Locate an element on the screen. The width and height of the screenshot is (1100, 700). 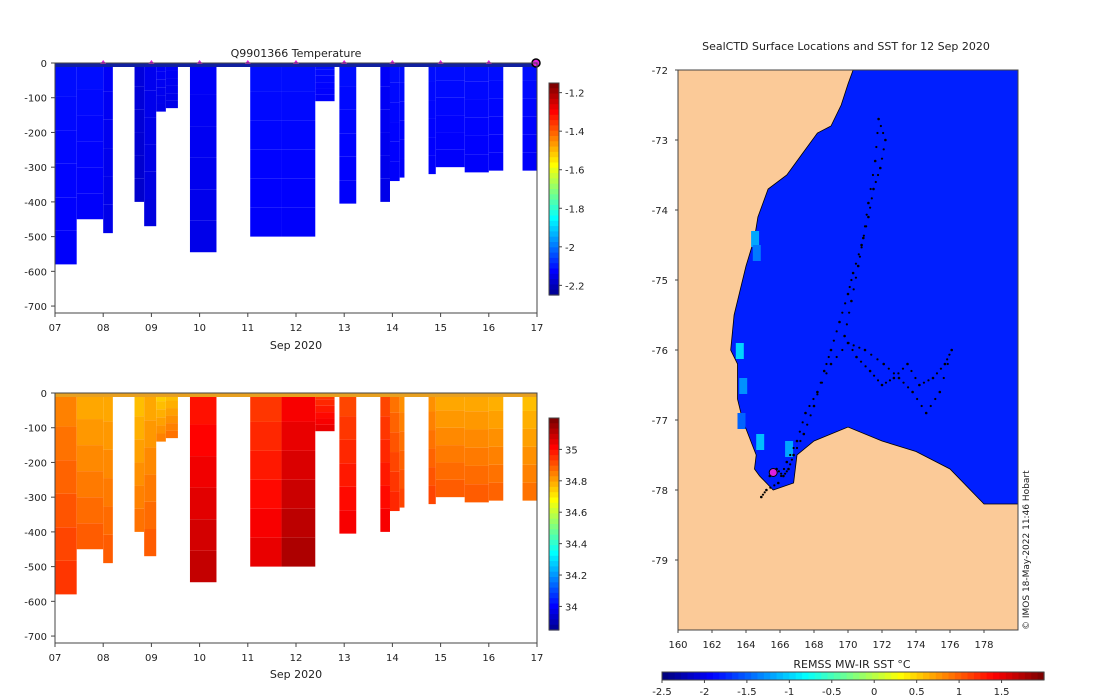
x-tick-label: 16 is located at coordinates (488, 658).